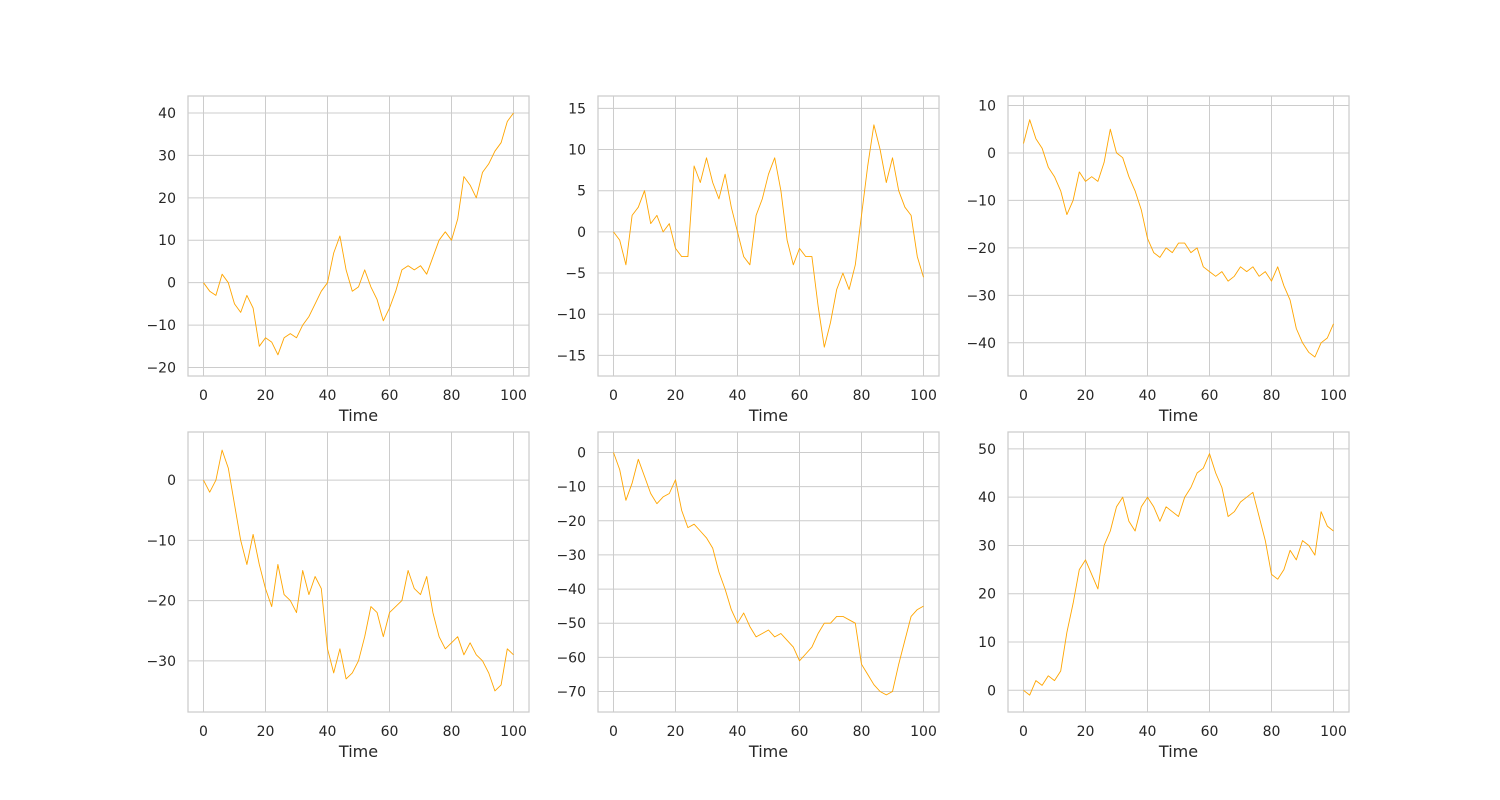 Image resolution: width=1500 pixels, height=800 pixels. What do you see at coordinates (571, 658) in the screenshot?
I see `y-tick-label: −60` at bounding box center [571, 658].